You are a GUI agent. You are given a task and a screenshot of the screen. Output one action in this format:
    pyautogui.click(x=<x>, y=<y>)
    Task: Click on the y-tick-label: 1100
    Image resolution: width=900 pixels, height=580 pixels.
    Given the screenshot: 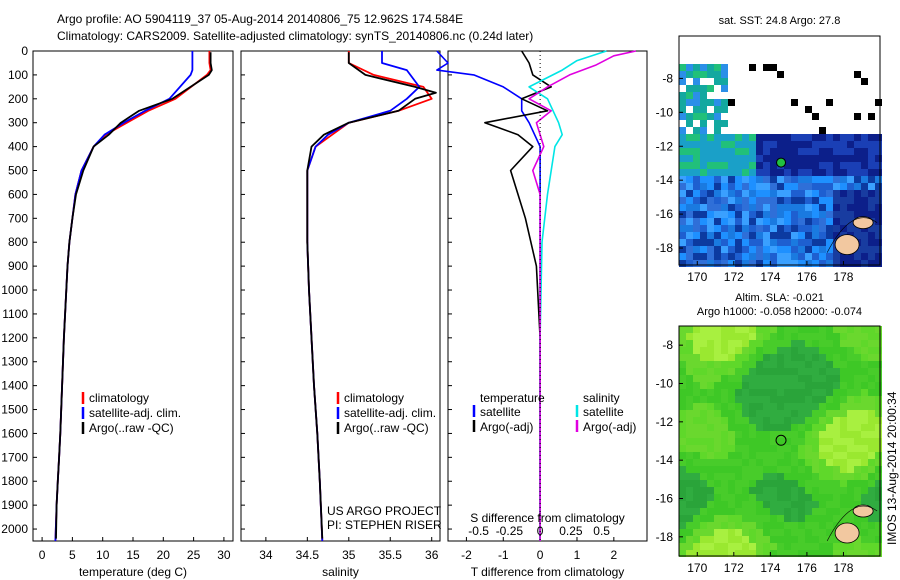 What is the action you would take?
    pyautogui.click(x=15, y=314)
    